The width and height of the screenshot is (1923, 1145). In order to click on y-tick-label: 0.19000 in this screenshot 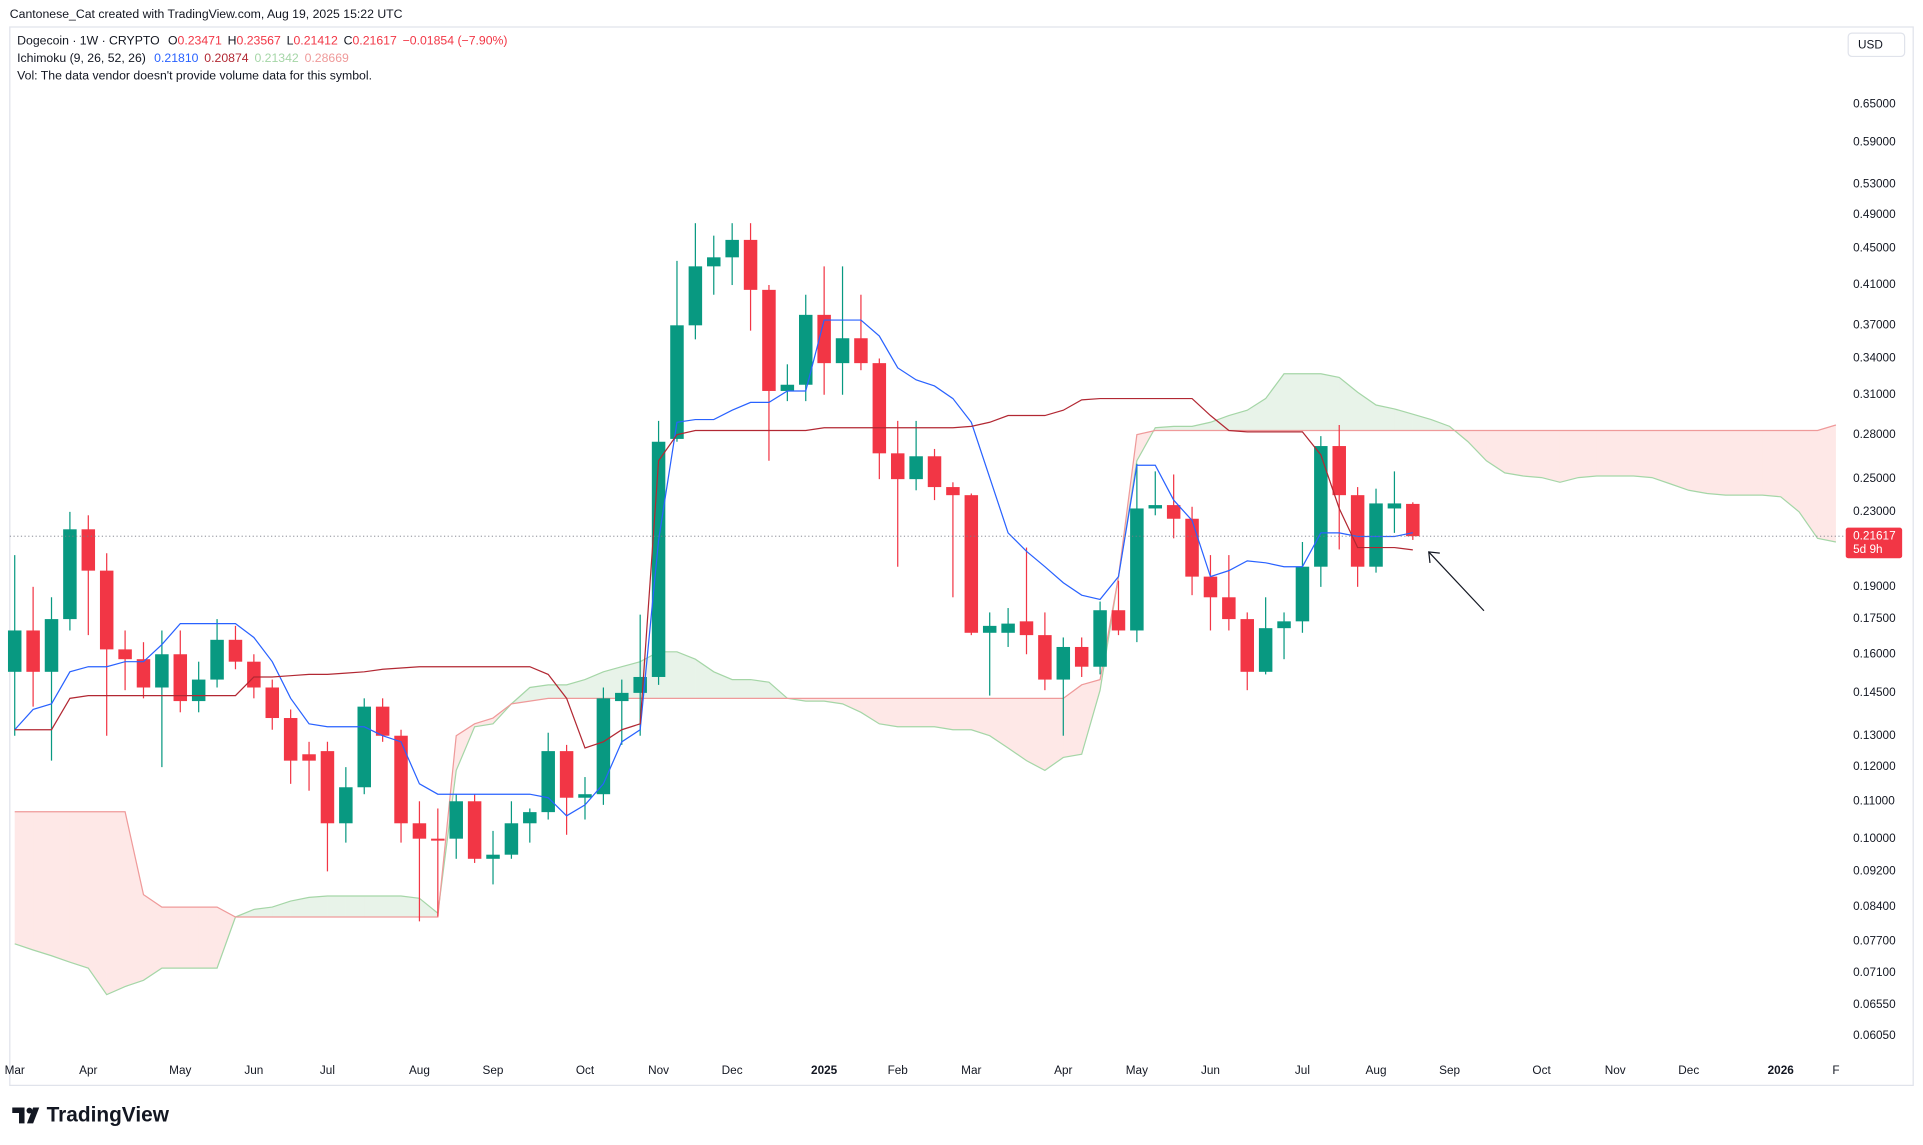, I will do `click(1874, 586)`.